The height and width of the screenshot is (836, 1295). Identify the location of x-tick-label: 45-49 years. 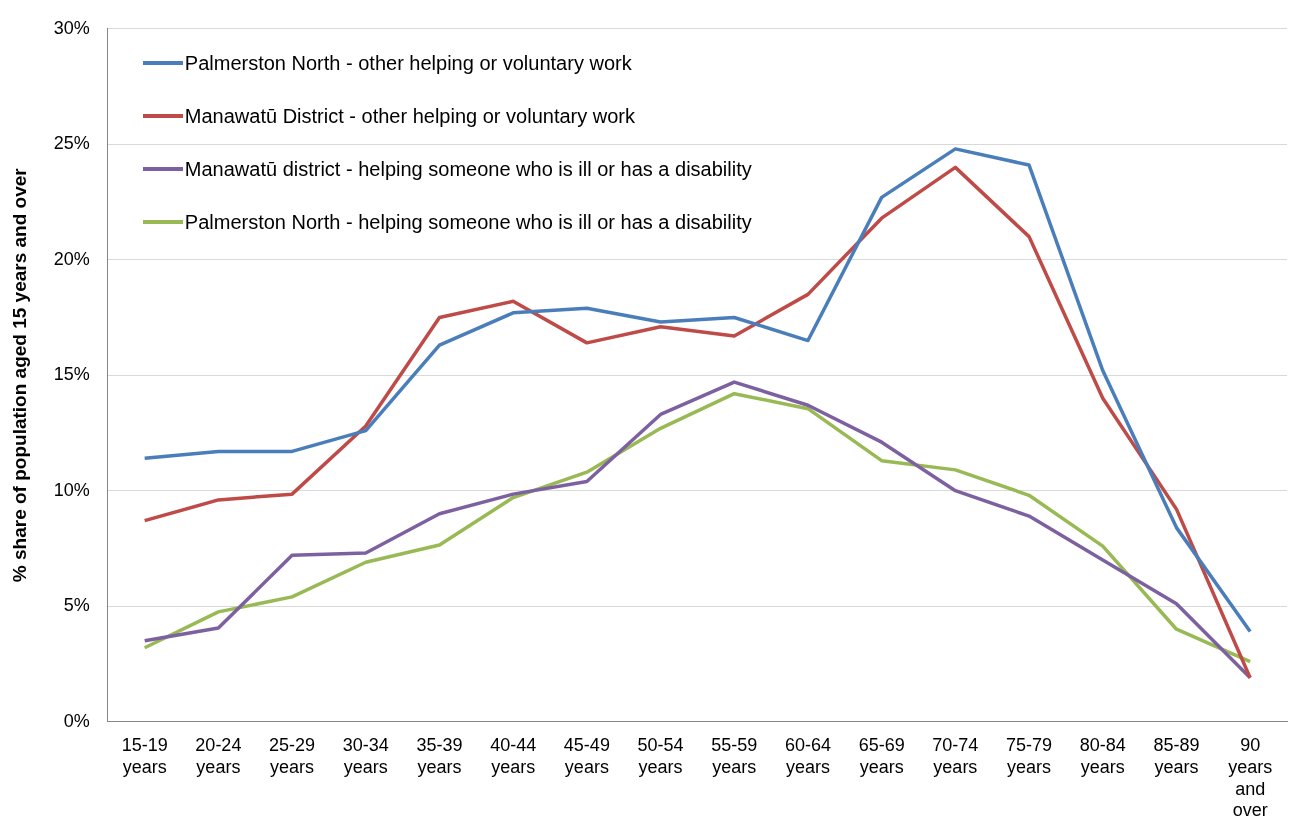
(586, 756).